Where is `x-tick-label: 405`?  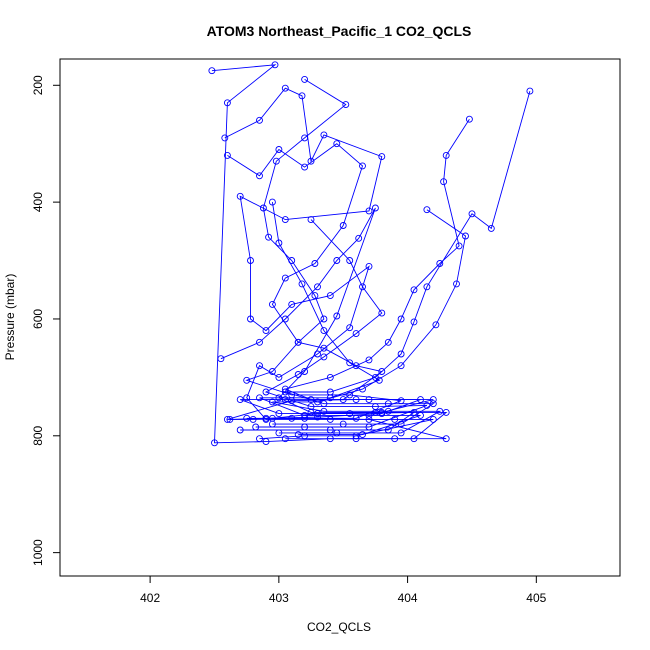 x-tick-label: 405 is located at coordinates (536, 598).